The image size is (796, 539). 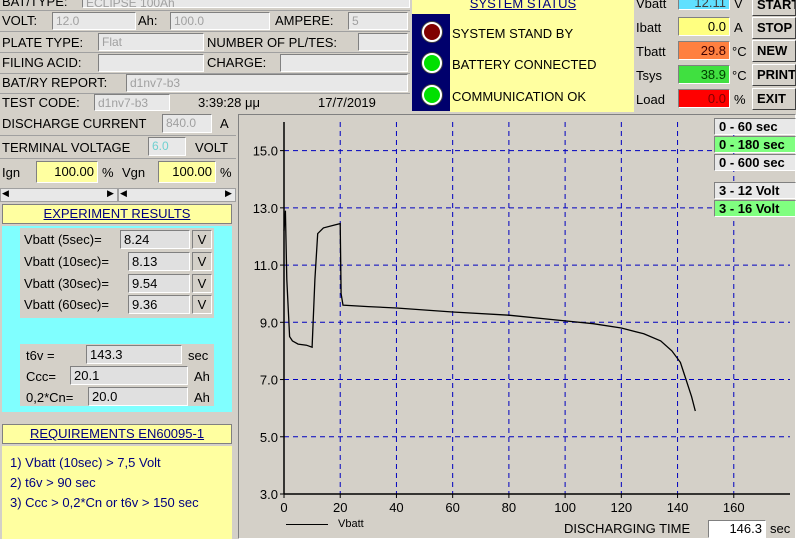 I want to click on communication-led-icon, so click(x=432, y=95).